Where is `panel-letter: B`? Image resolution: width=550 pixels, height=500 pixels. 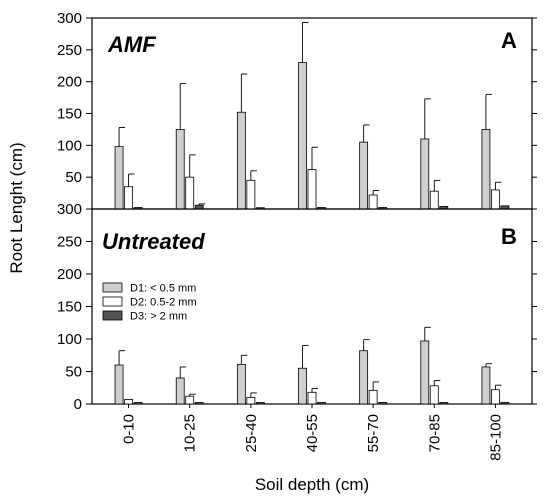 panel-letter: B is located at coordinates (509, 236).